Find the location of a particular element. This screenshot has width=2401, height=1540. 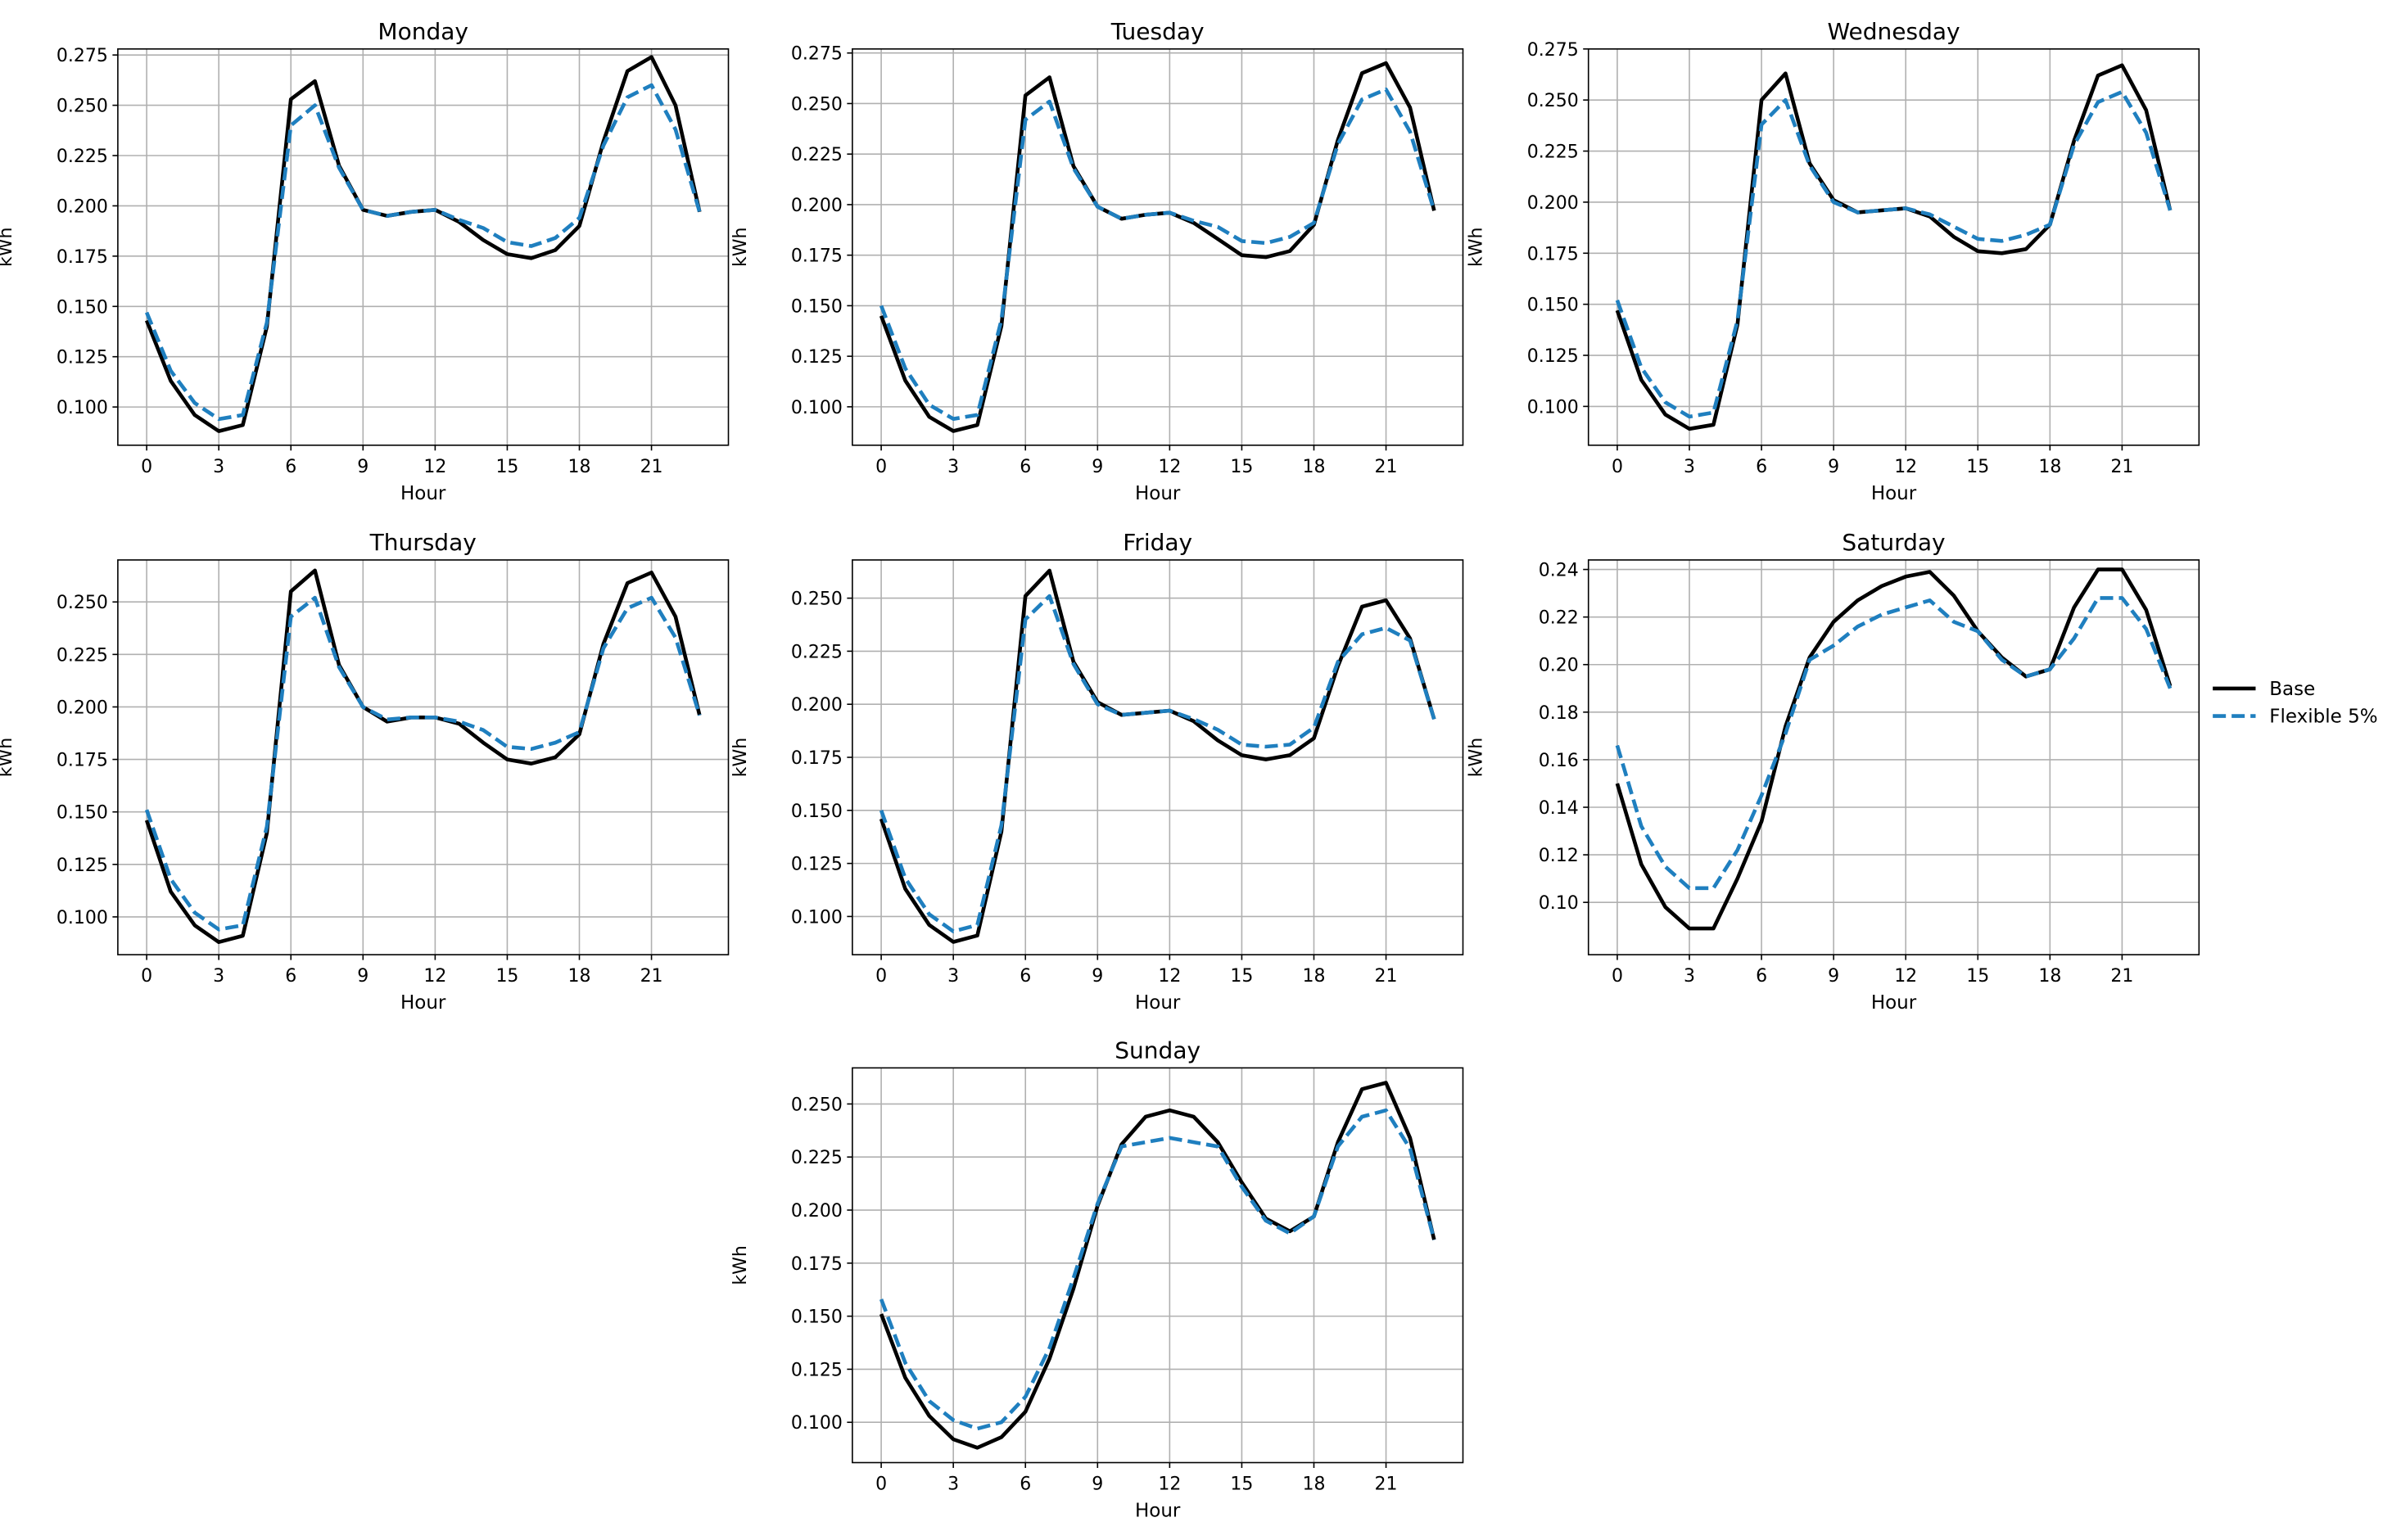

y-tick-label: 0.18 is located at coordinates (1559, 713).